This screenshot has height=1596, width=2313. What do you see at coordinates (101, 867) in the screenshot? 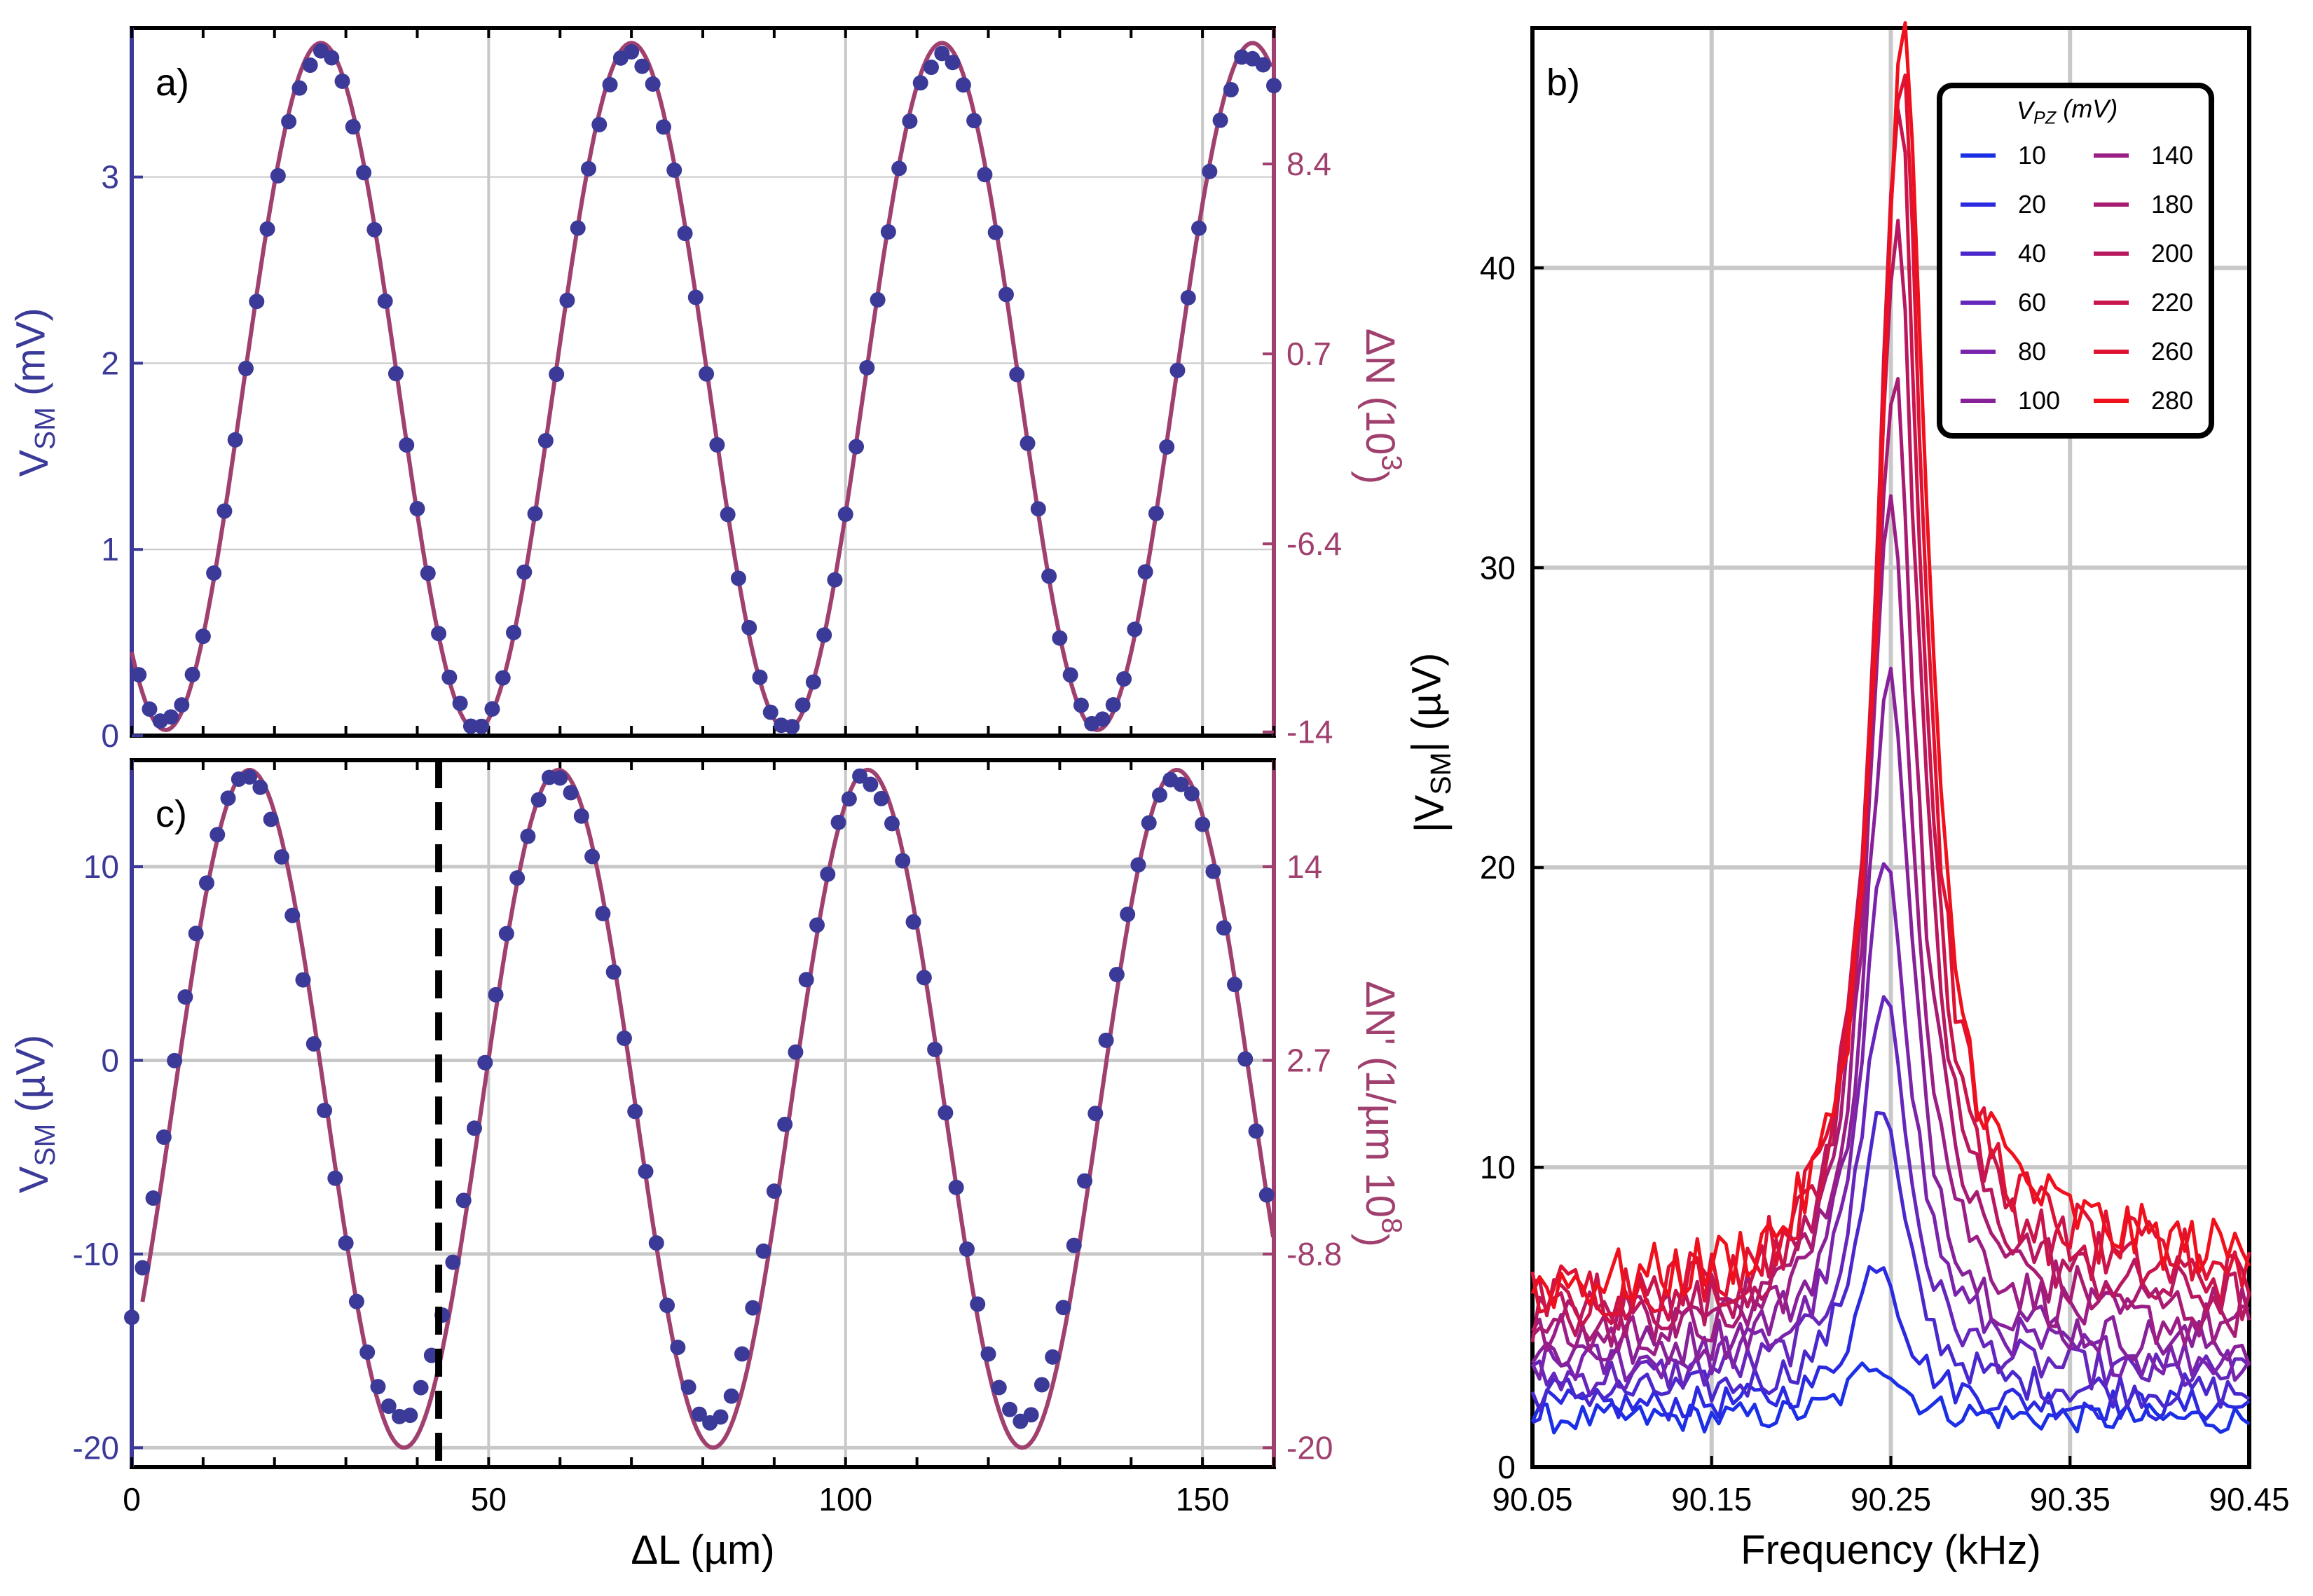
I see `y-tick-label: 10` at bounding box center [101, 867].